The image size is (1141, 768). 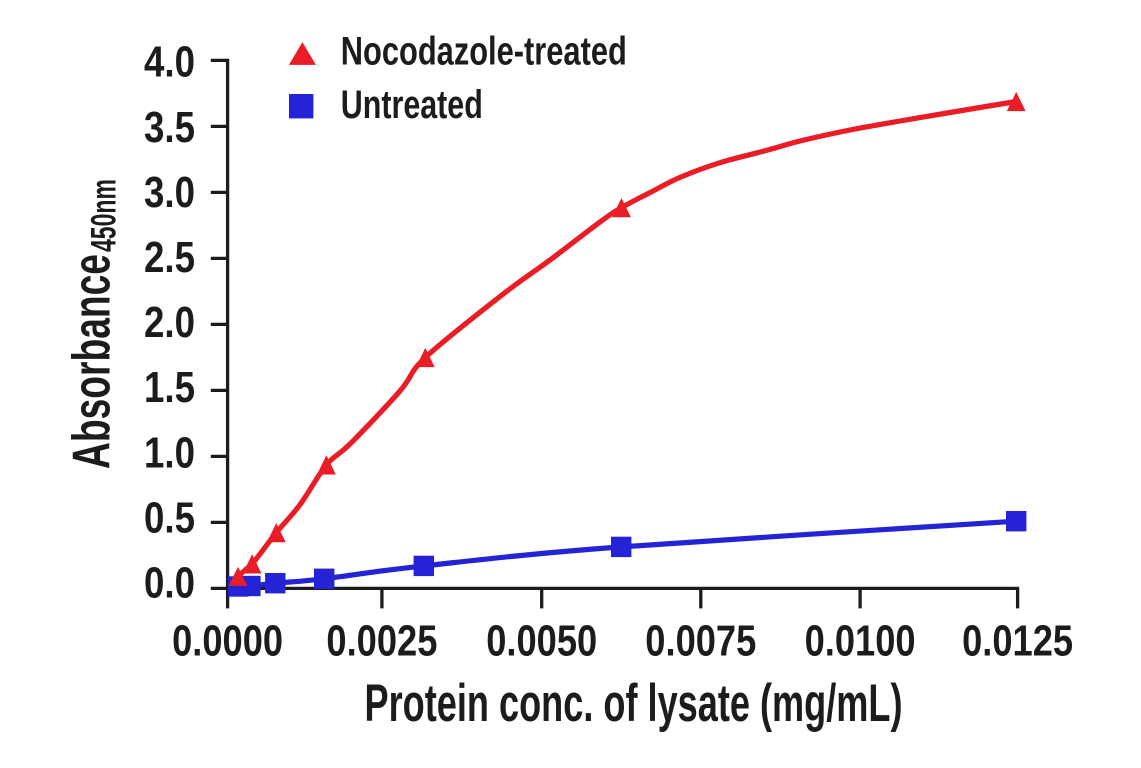 What do you see at coordinates (169, 517) in the screenshot?
I see `svg-text: 0.5` at bounding box center [169, 517].